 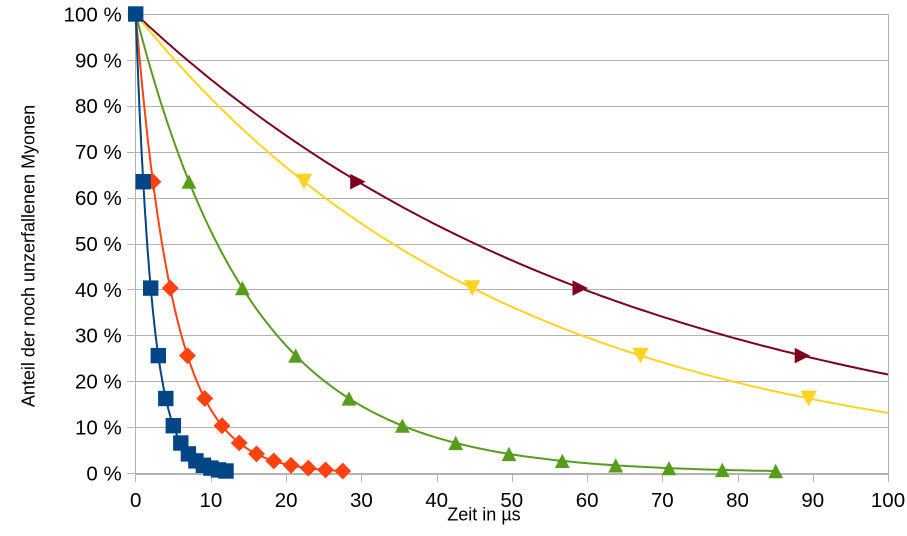 What do you see at coordinates (361, 500) in the screenshot?
I see `svg-text: 30` at bounding box center [361, 500].